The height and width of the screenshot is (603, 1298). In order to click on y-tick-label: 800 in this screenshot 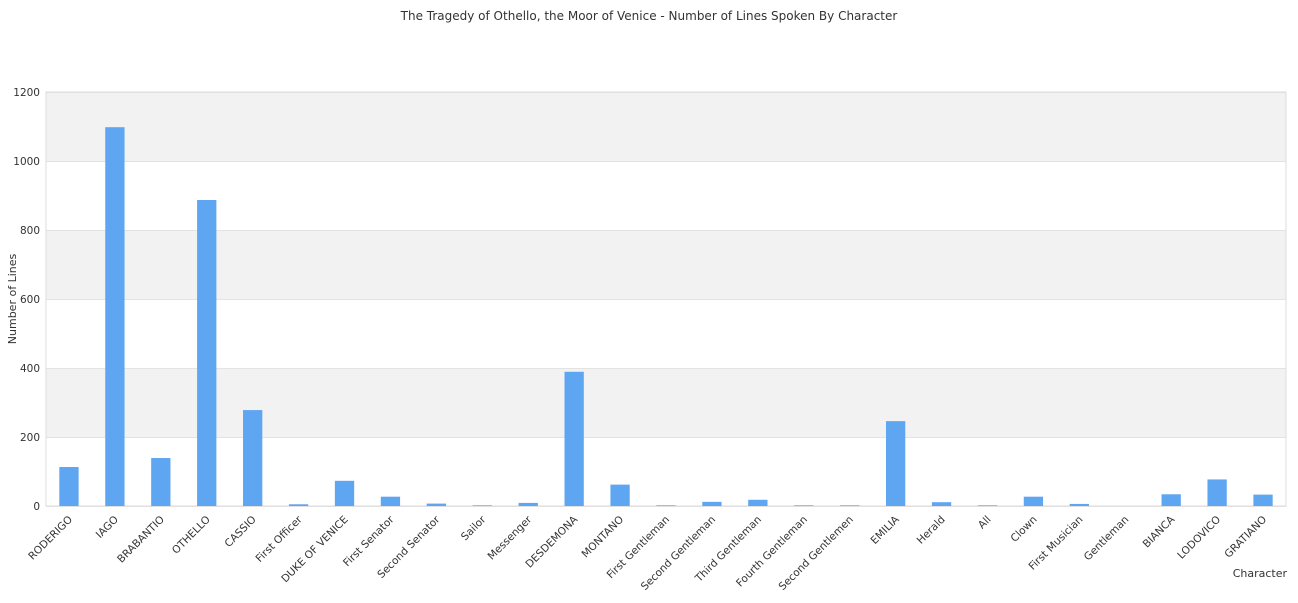, I will do `click(30, 231)`.